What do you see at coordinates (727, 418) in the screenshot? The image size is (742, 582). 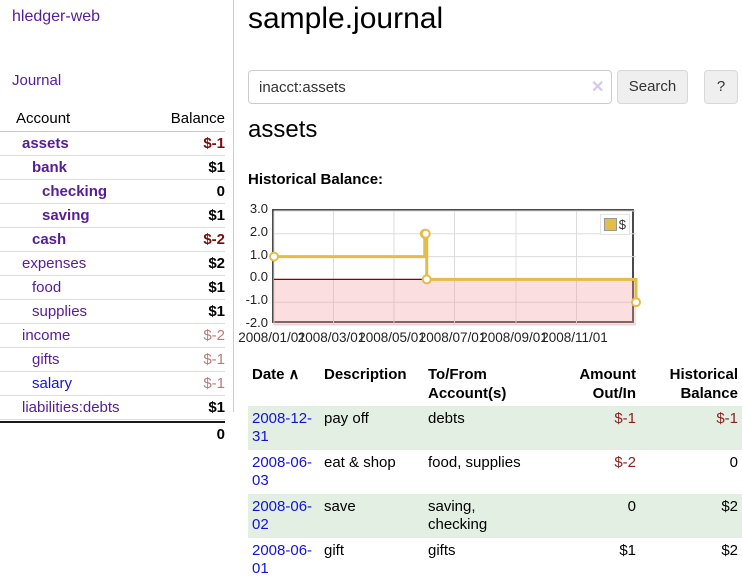 I see `balance-cell: $-1` at bounding box center [727, 418].